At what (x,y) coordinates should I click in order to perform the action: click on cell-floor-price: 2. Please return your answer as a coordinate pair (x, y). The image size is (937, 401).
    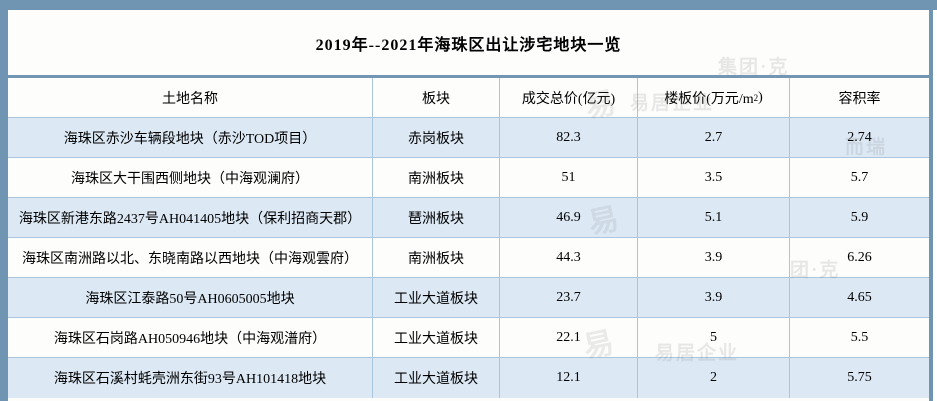
    Looking at the image, I should click on (714, 378).